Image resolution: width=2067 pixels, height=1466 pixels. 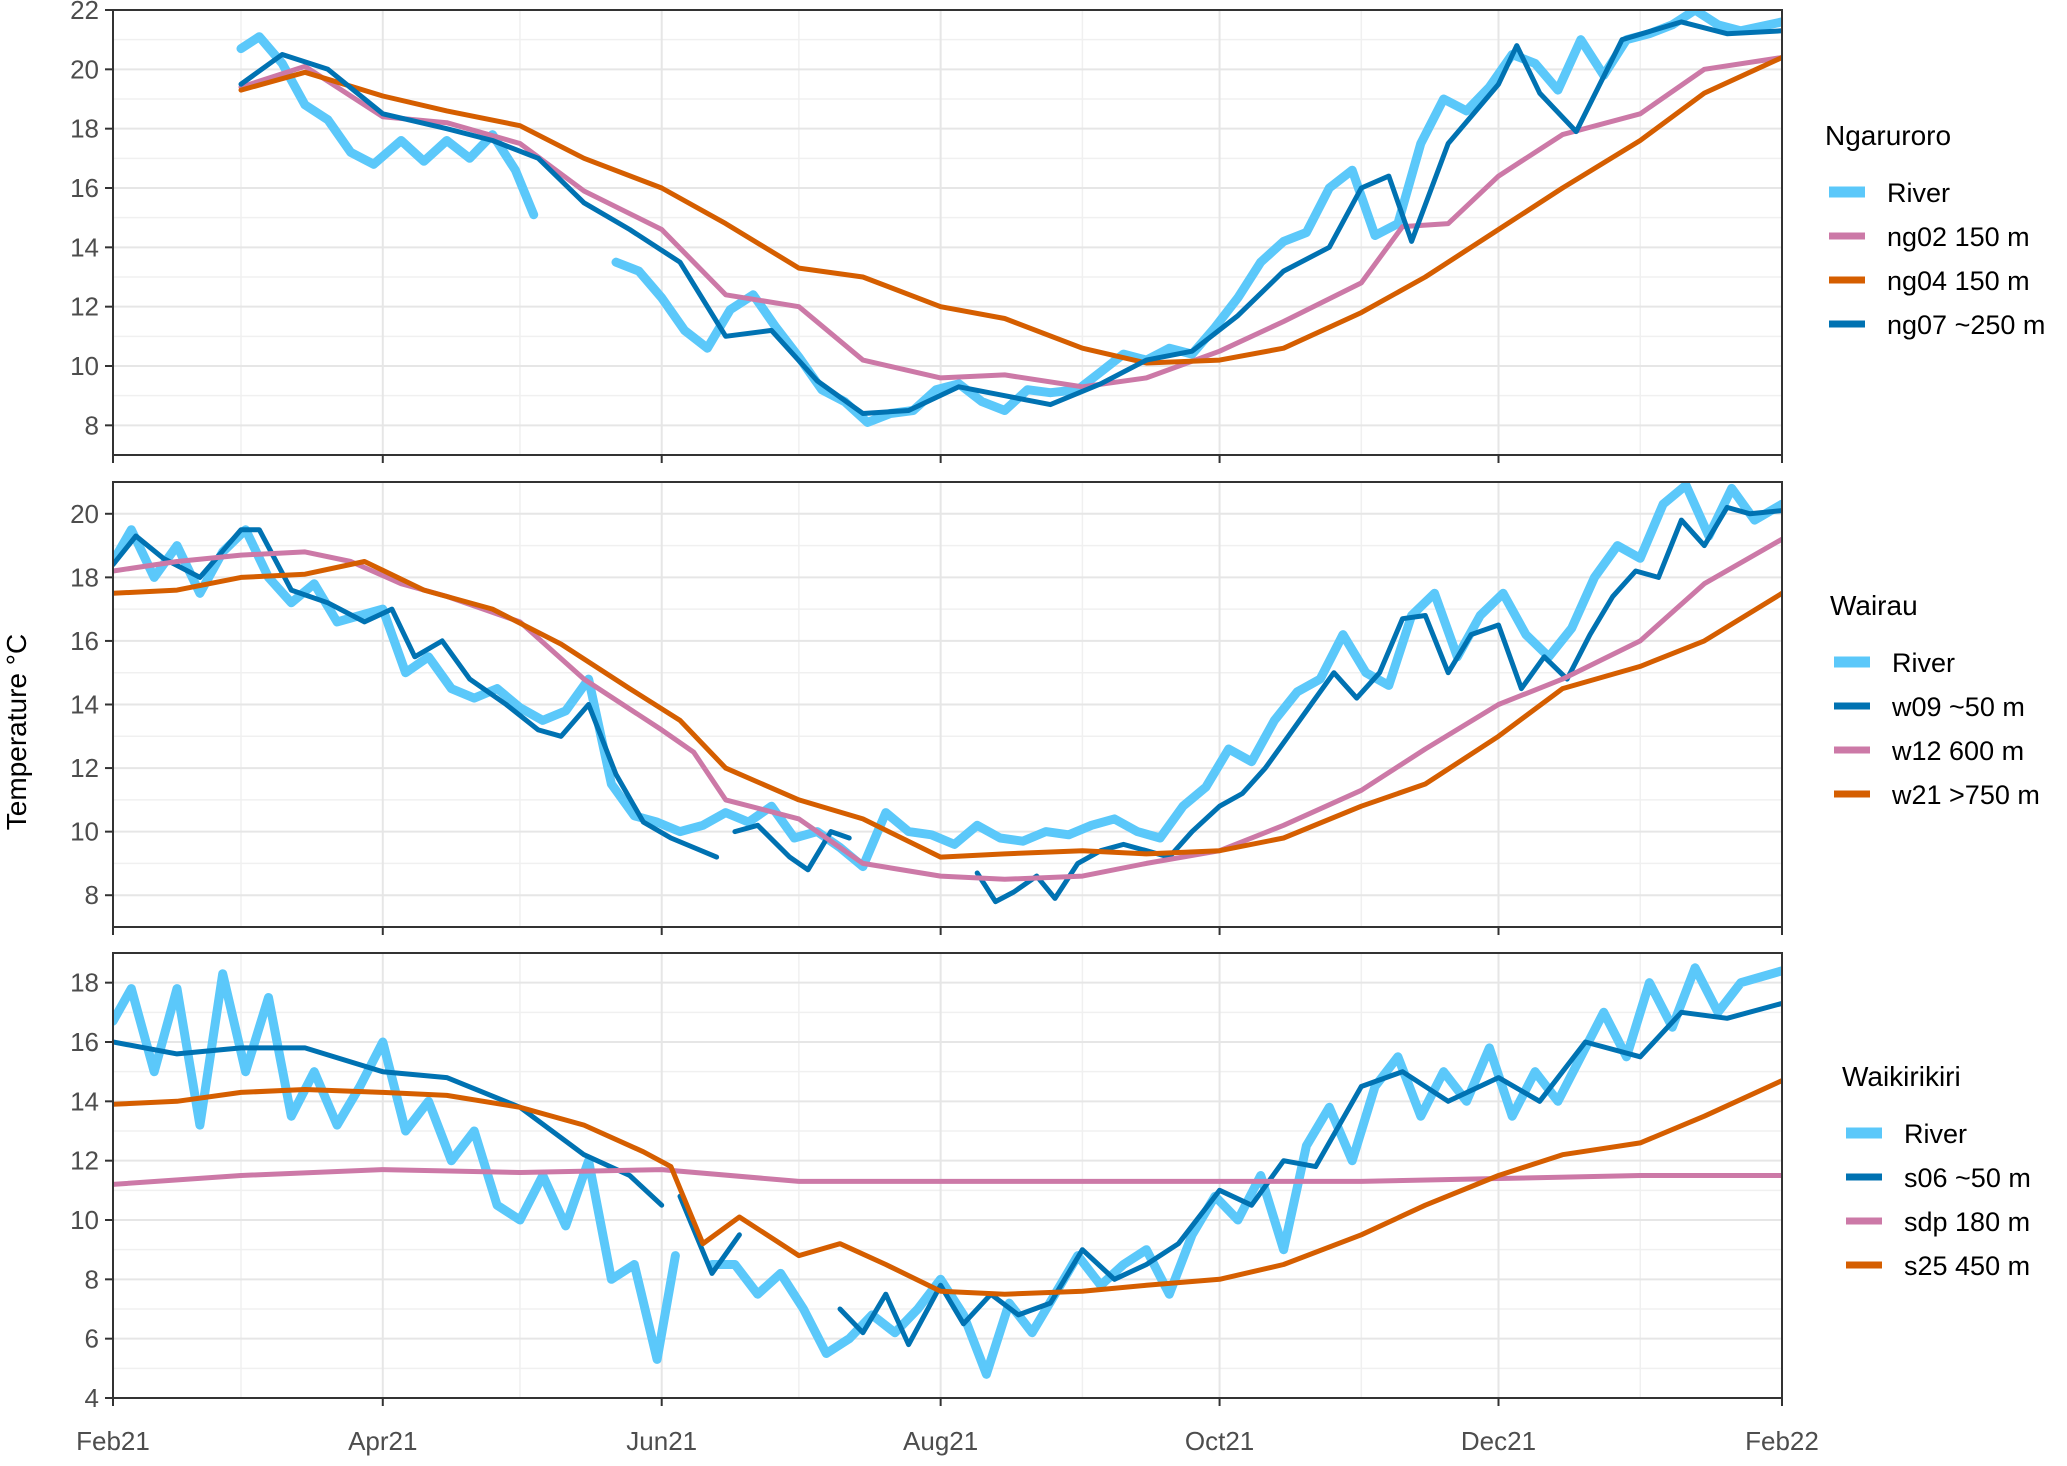 I want to click on y-tick-label: 4, so click(x=92, y=1398).